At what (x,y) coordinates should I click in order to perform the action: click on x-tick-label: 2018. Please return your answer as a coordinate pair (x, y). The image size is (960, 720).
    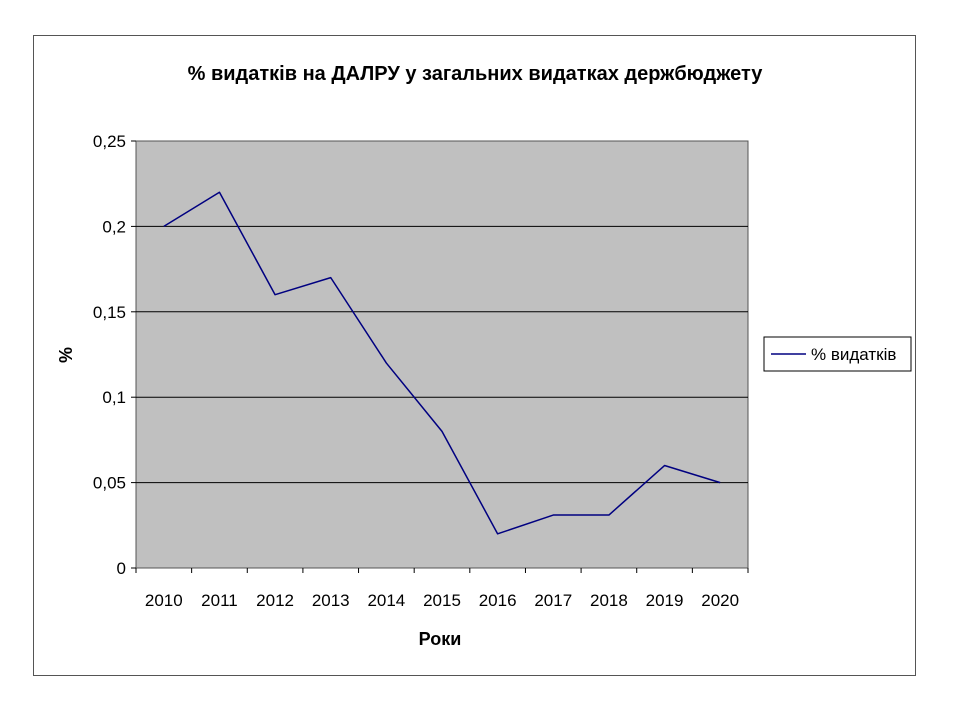
    Looking at the image, I should click on (609, 600).